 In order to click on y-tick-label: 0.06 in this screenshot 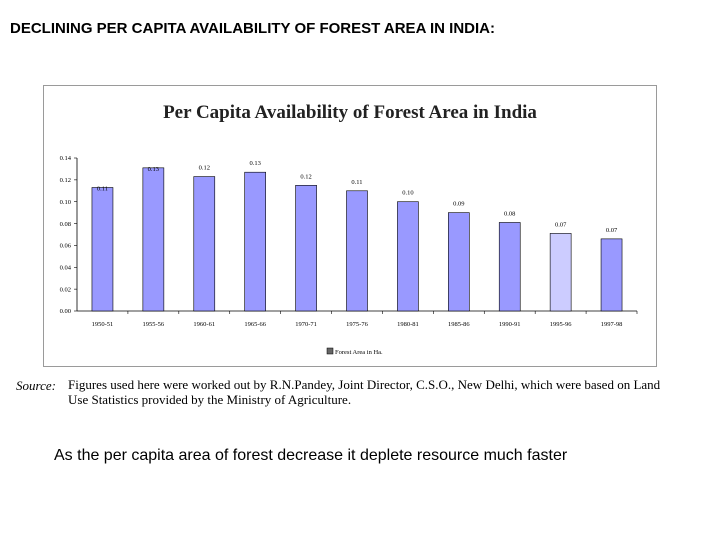, I will do `click(66, 246)`.